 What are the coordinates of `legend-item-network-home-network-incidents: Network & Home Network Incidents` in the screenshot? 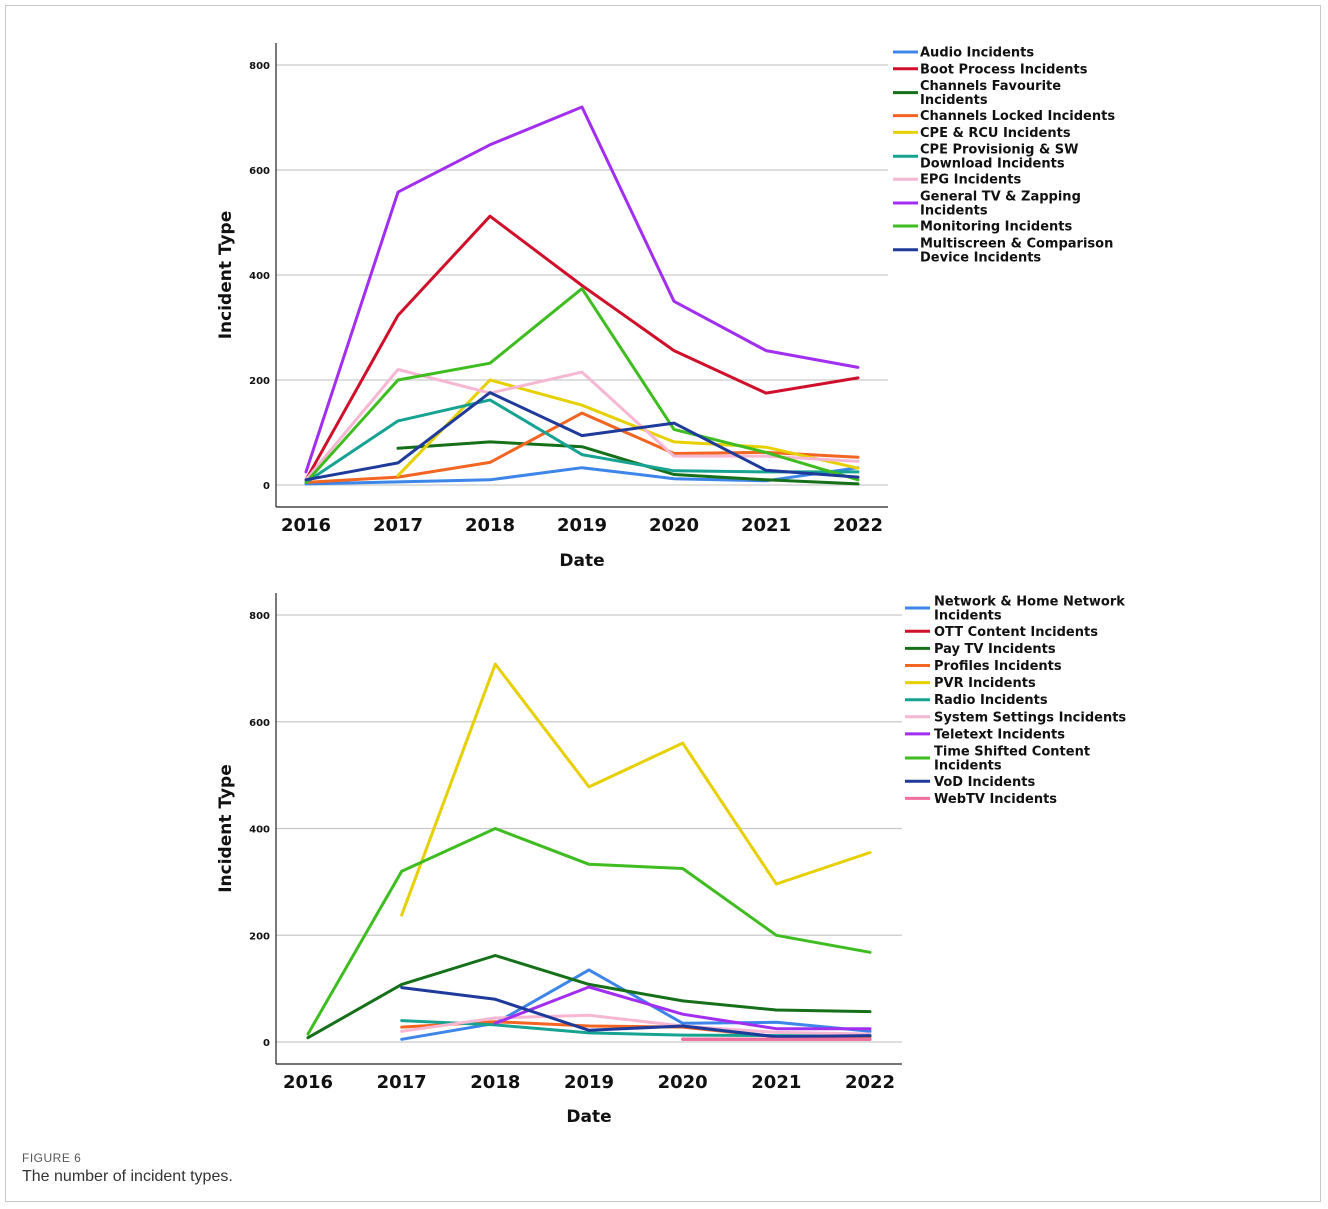 It's located at (1015, 609).